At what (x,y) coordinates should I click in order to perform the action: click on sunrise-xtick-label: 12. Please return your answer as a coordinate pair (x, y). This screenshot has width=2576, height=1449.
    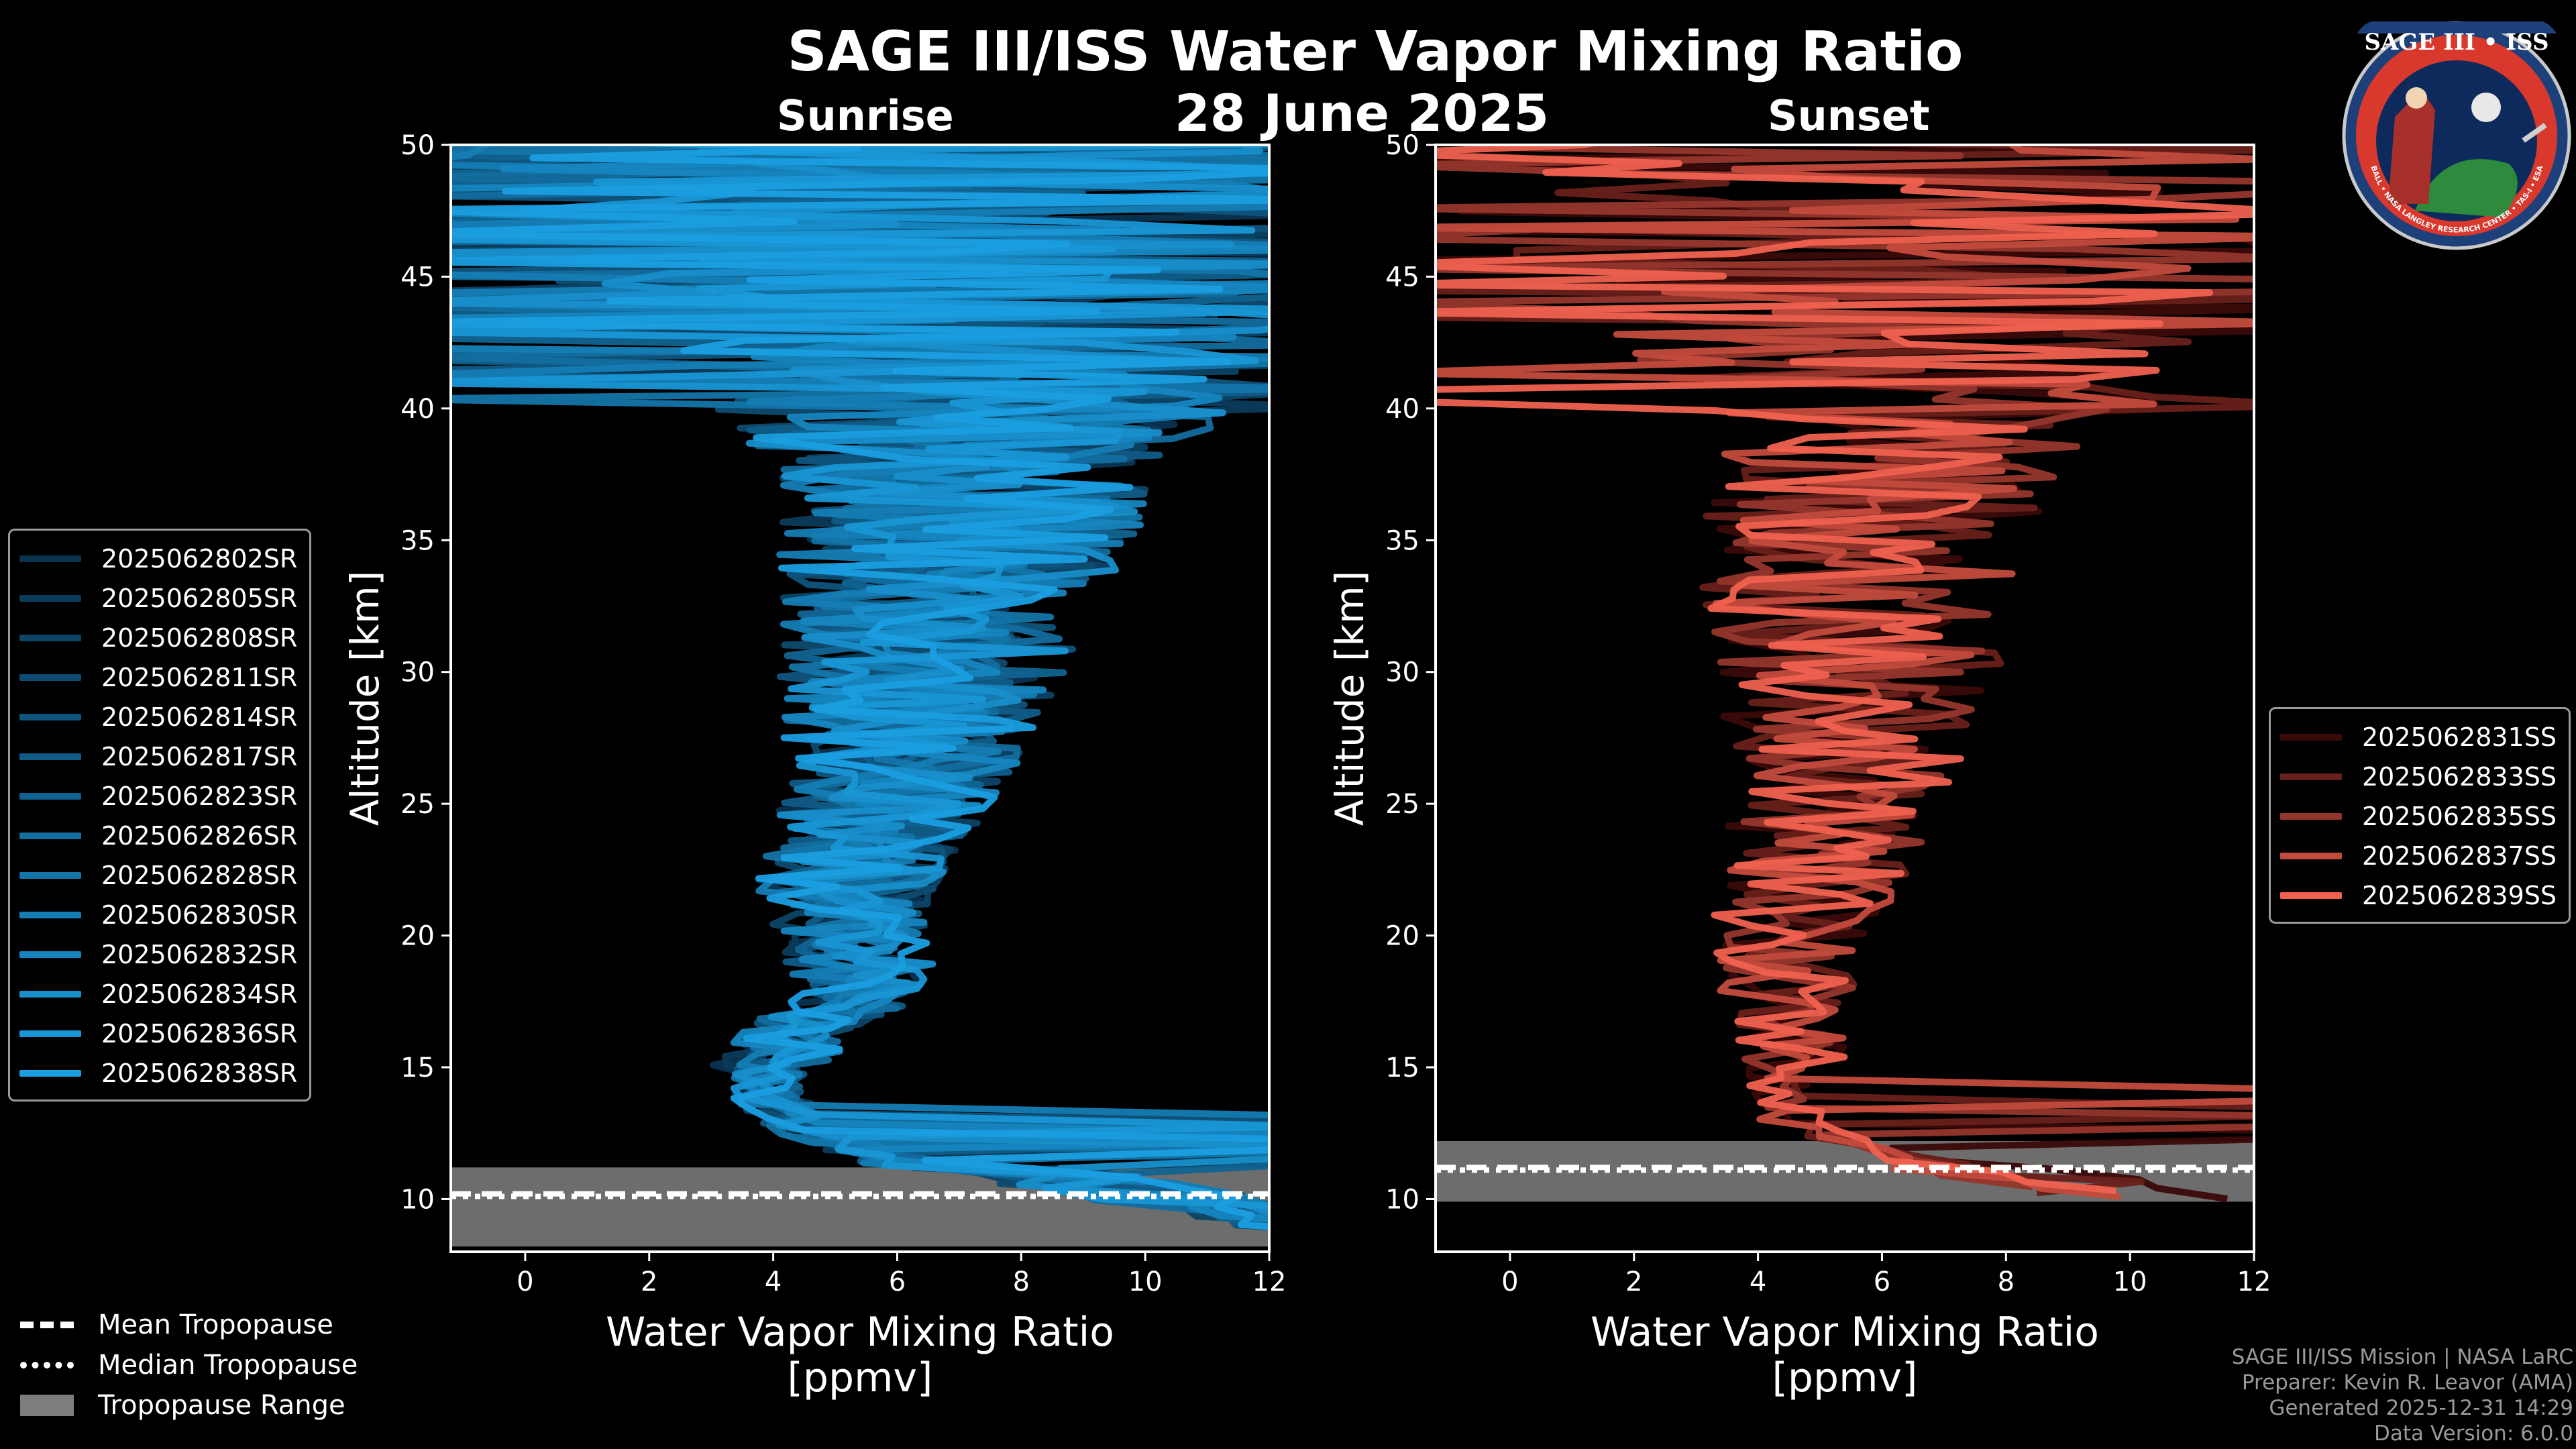
    Looking at the image, I should click on (1269, 1282).